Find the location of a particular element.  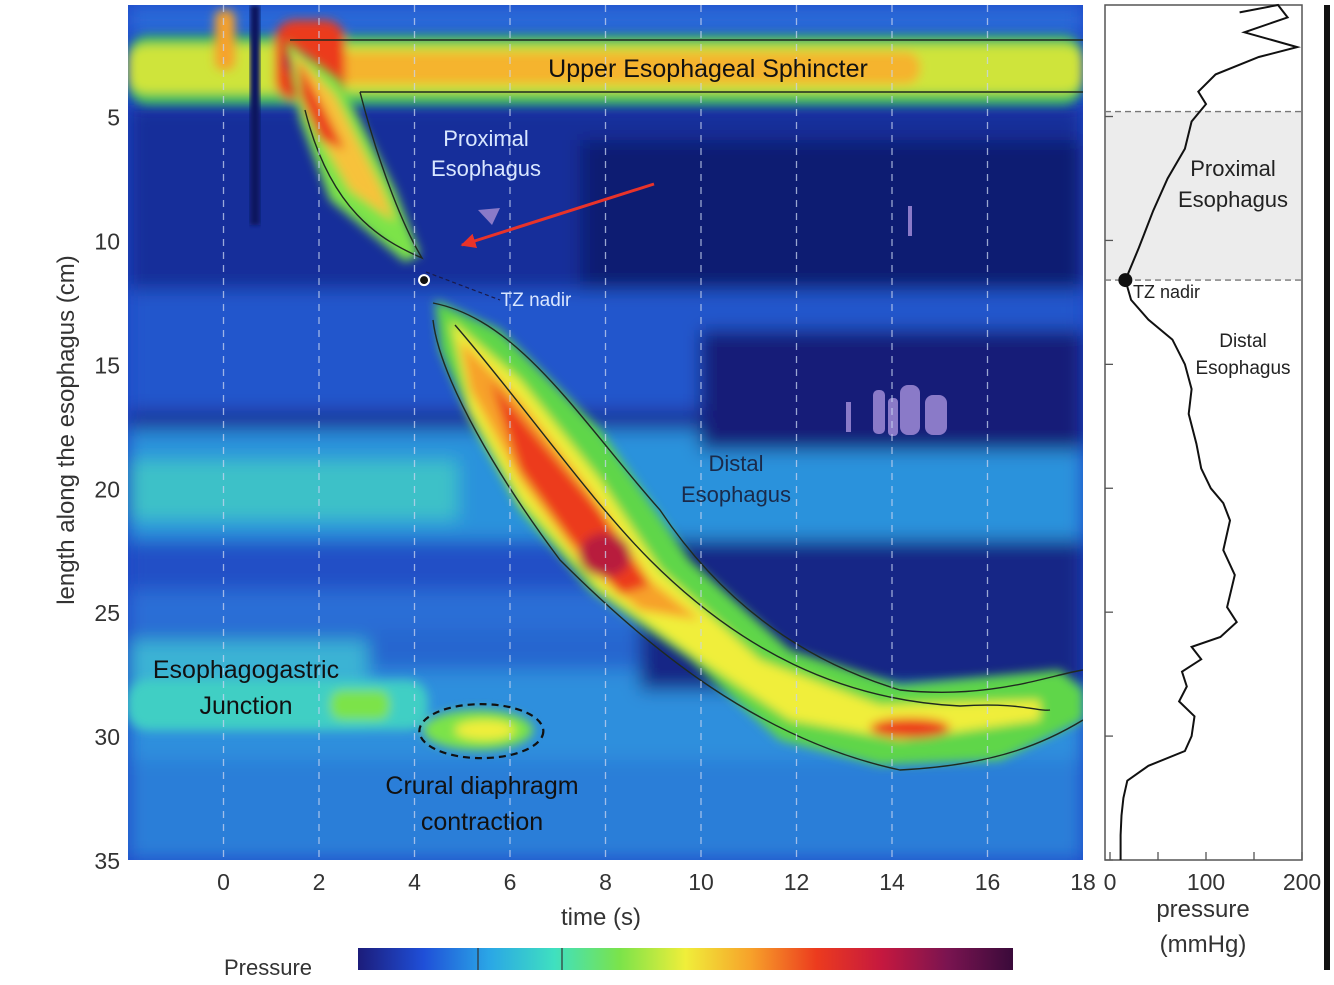

artifact-blobs is located at coordinates (712, 321).